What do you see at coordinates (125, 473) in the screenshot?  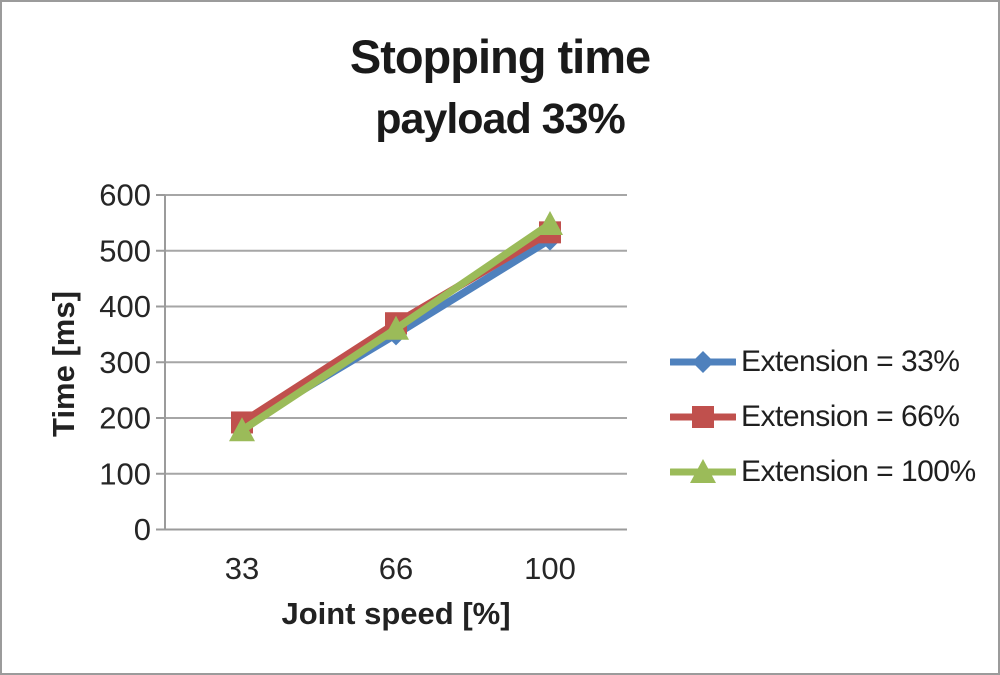 I see `y-tick-label: 100` at bounding box center [125, 473].